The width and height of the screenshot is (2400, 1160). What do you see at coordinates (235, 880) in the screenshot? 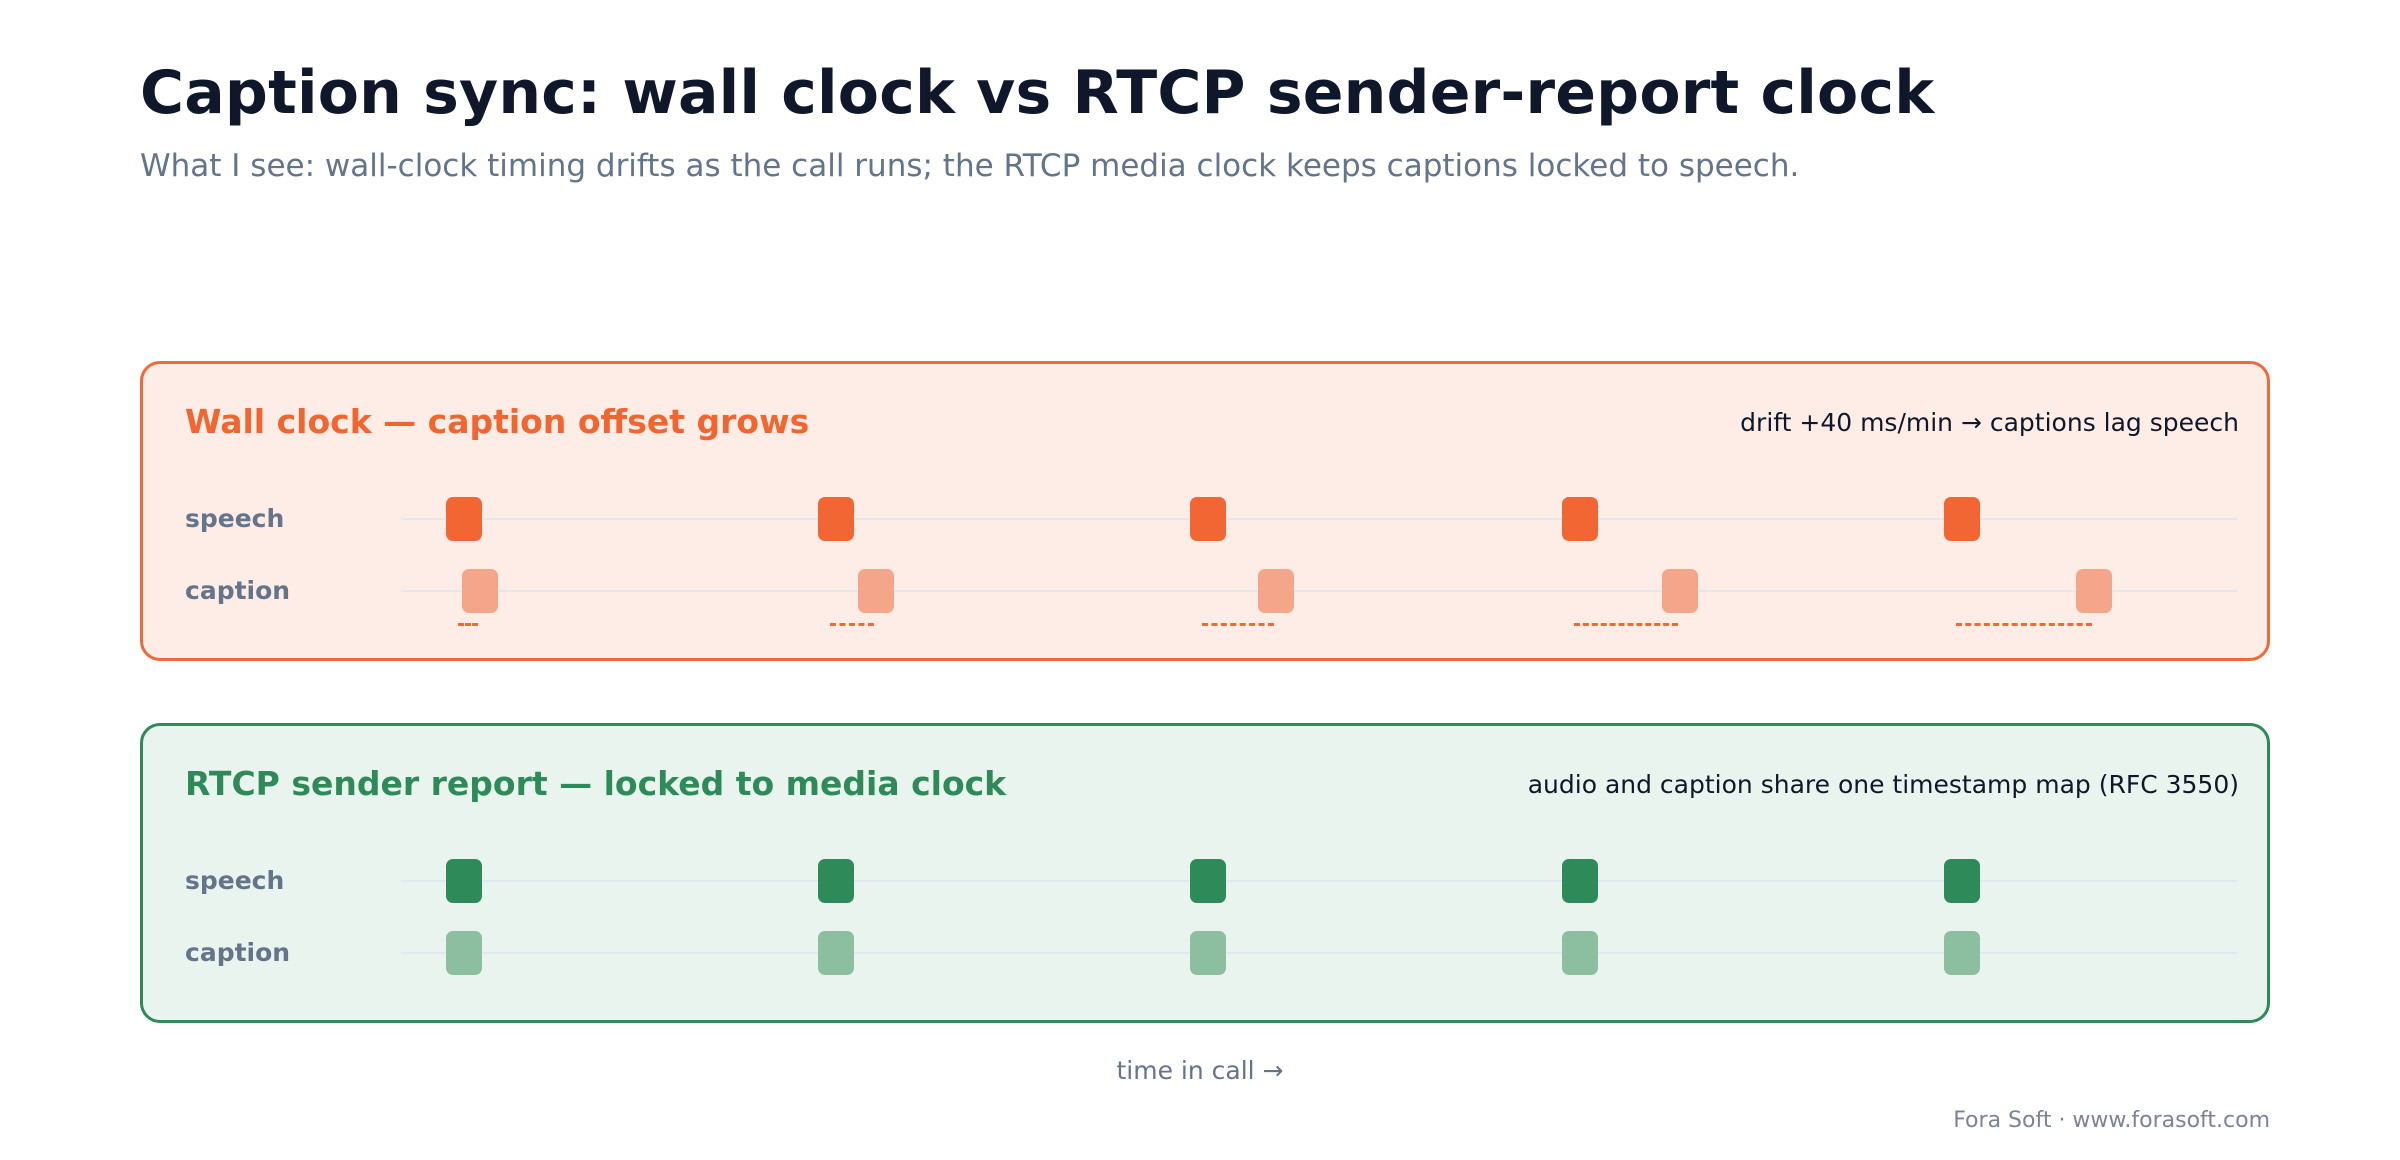
I see `rtcp-speech-row-label: speech` at bounding box center [235, 880].